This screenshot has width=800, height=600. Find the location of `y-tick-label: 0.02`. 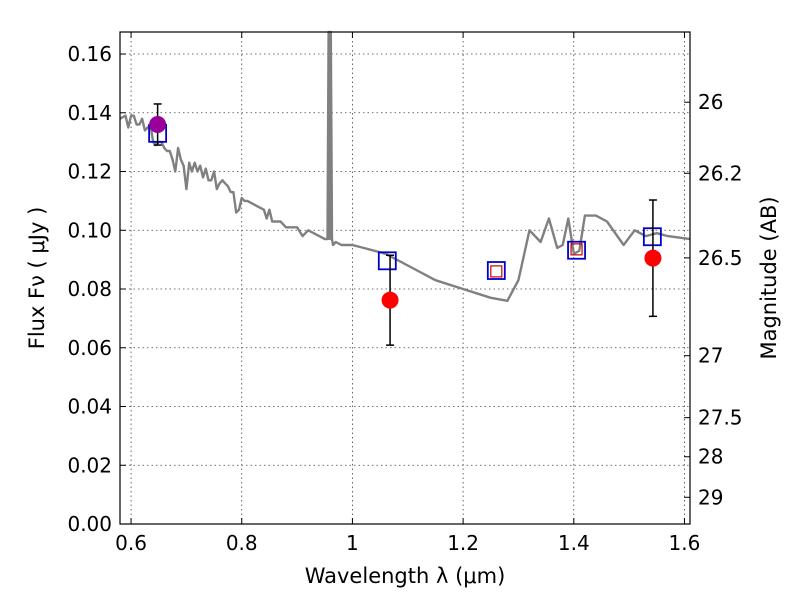

y-tick-label: 0.02 is located at coordinates (89, 465).